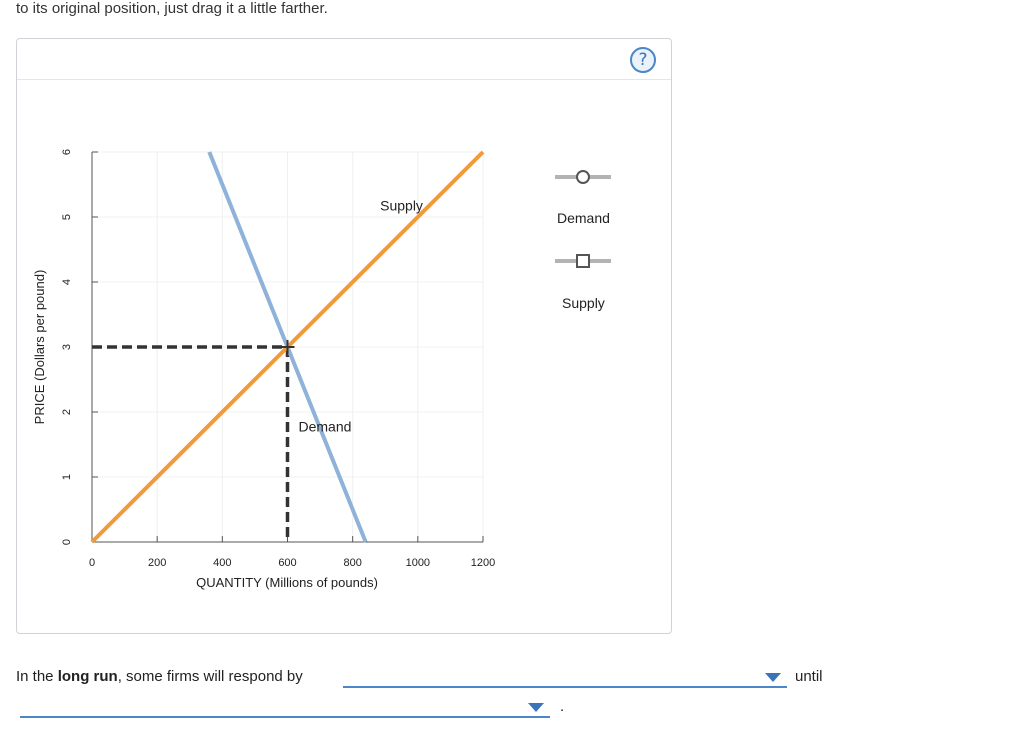  I want to click on panel-toolbar, so click(344, 59).